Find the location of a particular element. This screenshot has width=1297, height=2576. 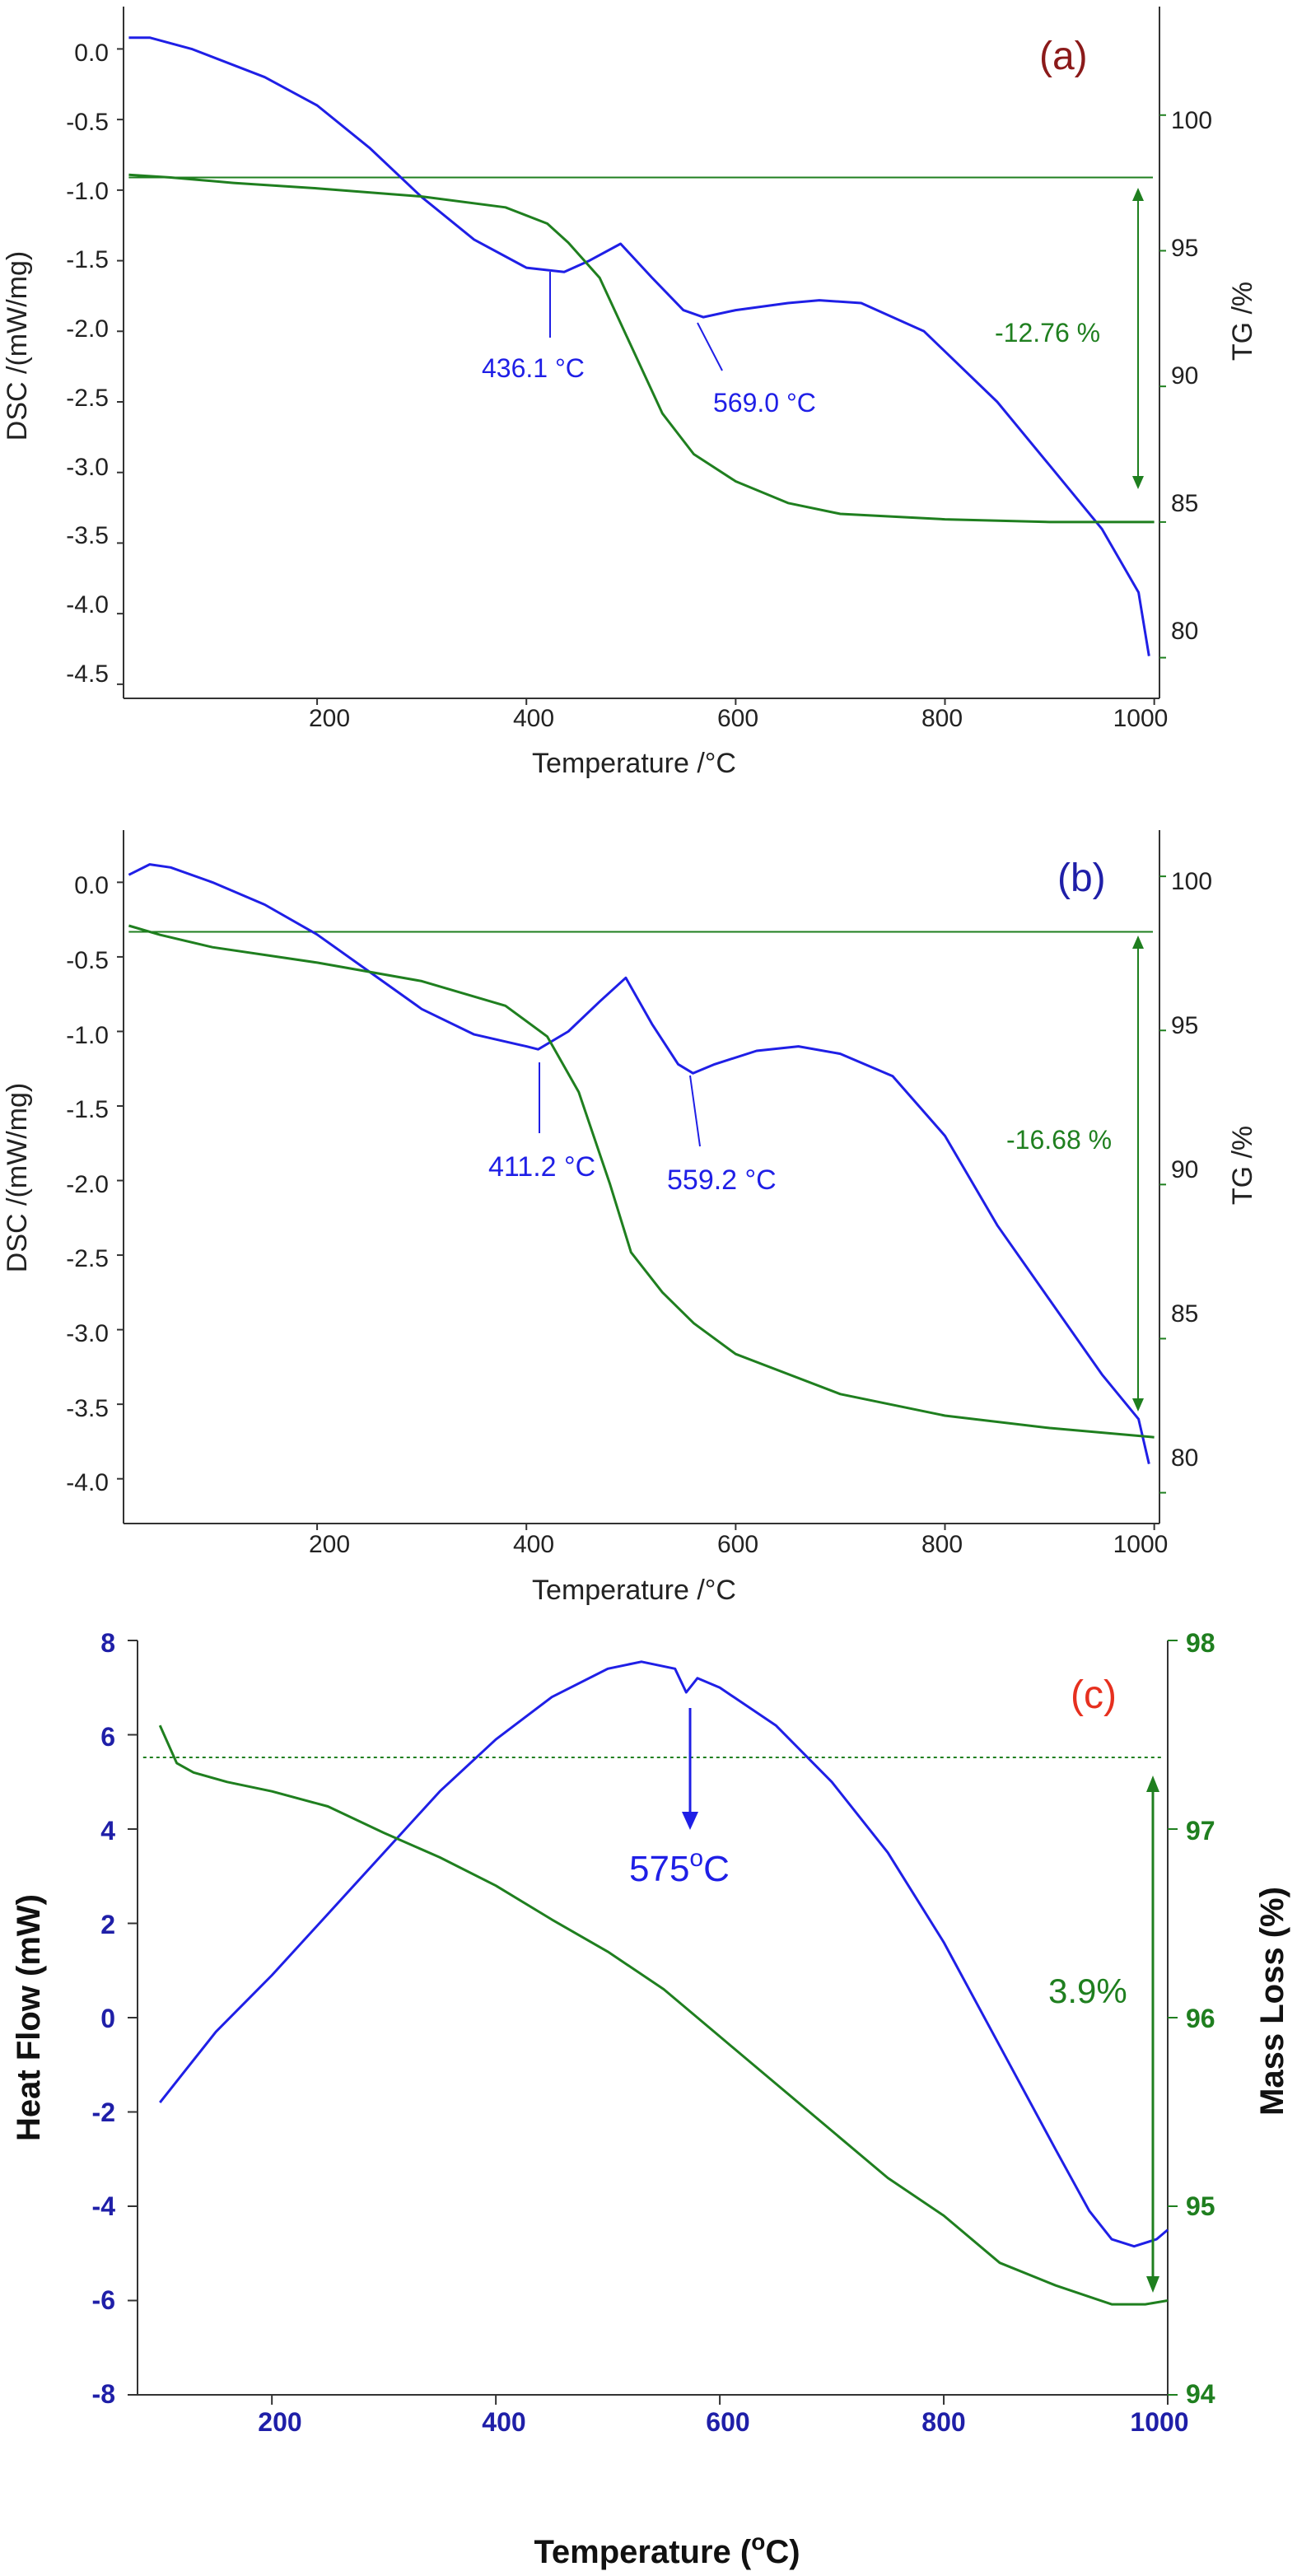

panel-label: (c) is located at coordinates (1094, 1695).